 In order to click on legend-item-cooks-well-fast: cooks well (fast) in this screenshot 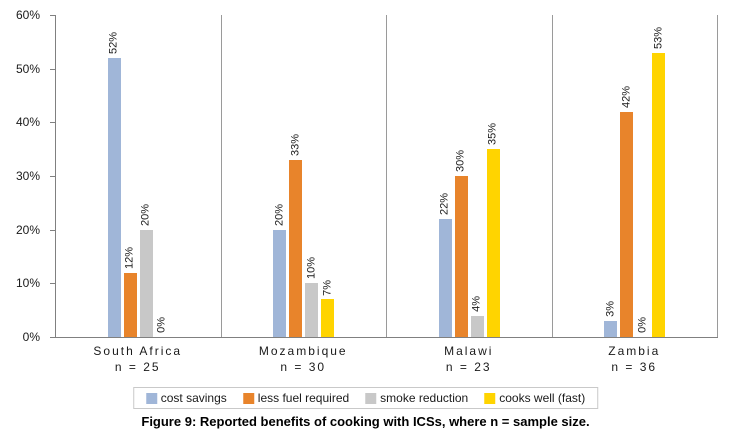, I will do `click(534, 398)`.